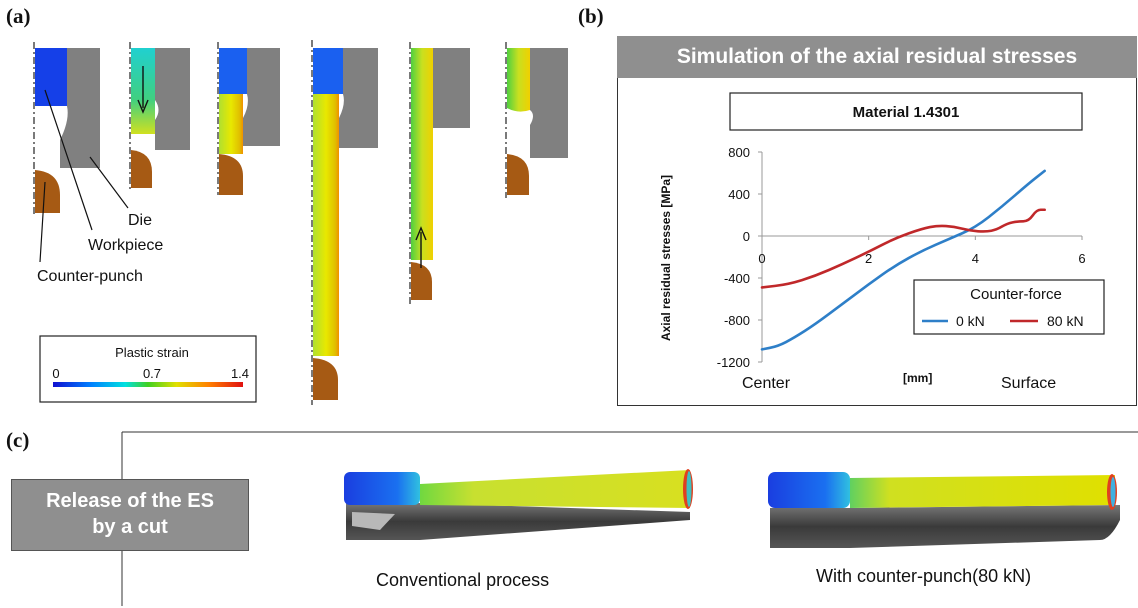 Image resolution: width=1138 pixels, height=608 pixels. I want to click on label-counter-punch: Counter-punch, so click(90, 276).